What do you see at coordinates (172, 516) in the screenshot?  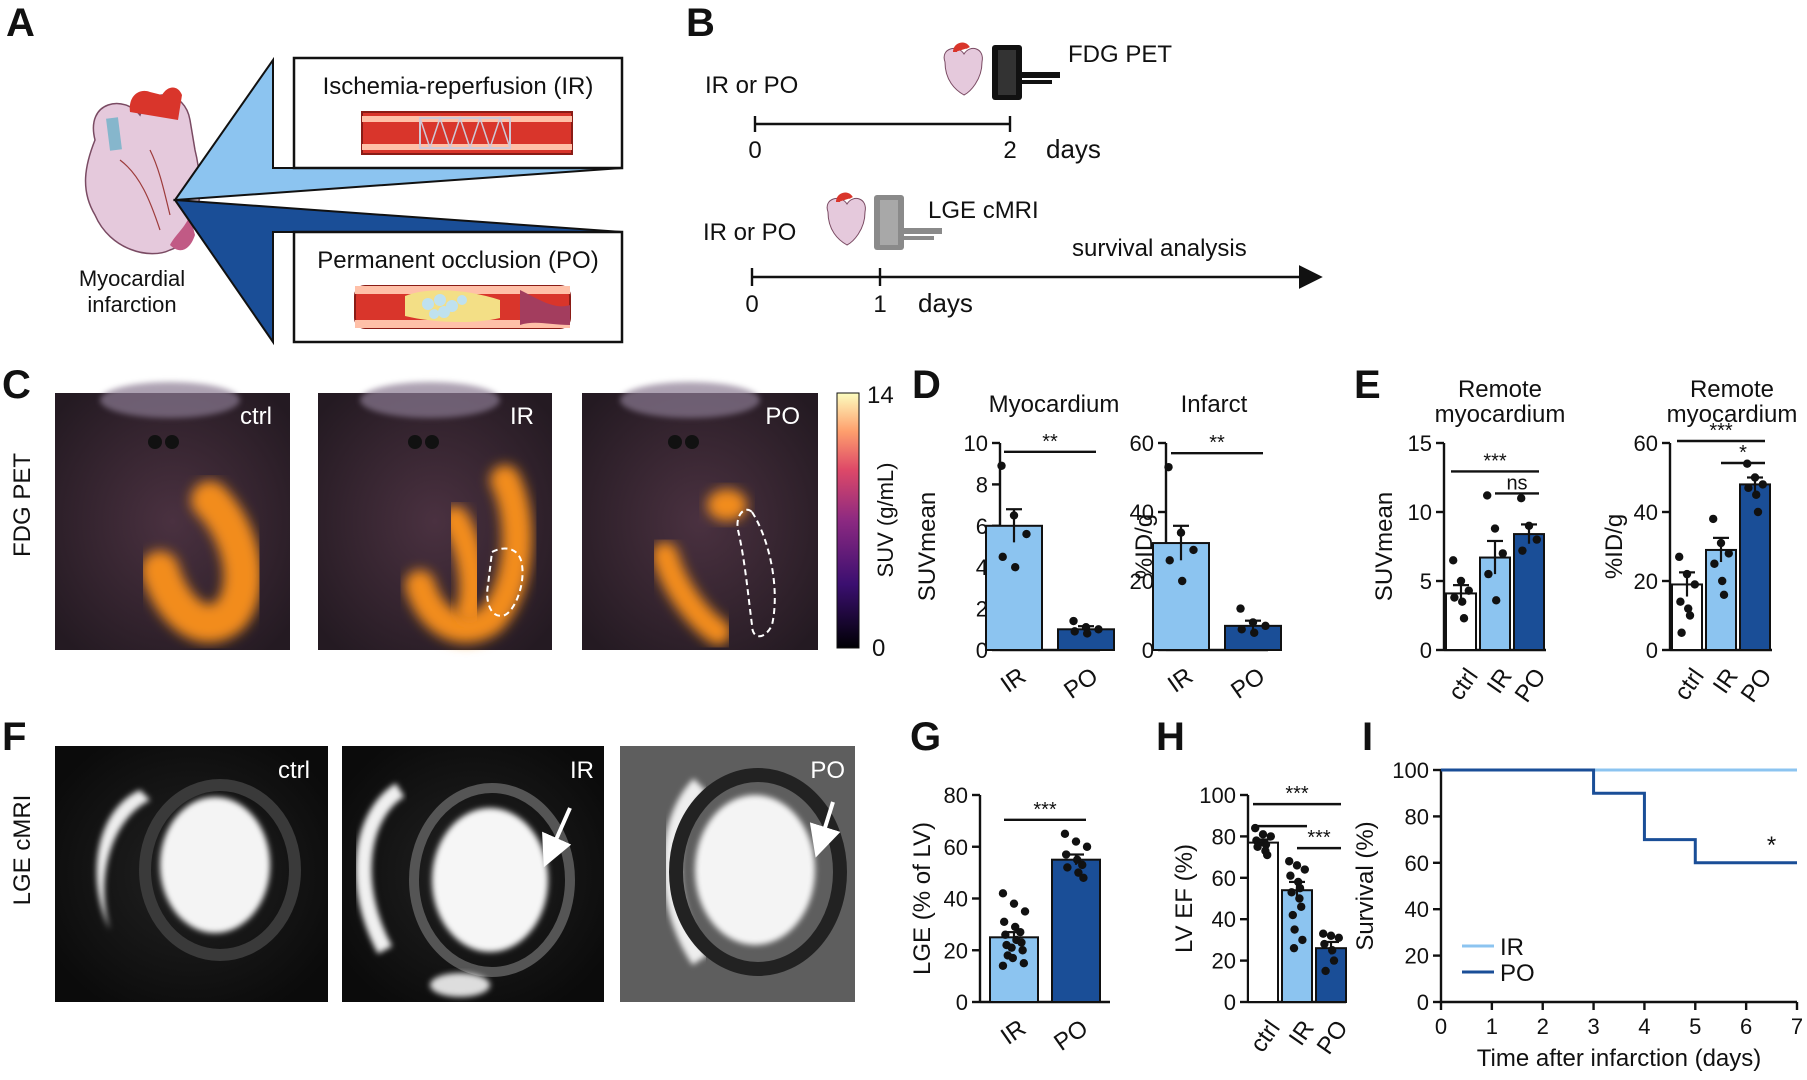 I see `pet-image-ctrl: ctrl` at bounding box center [172, 516].